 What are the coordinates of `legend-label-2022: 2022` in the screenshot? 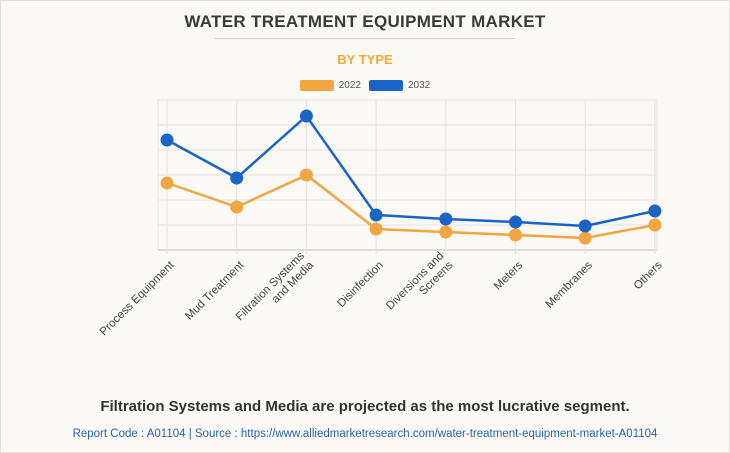 It's located at (349, 85).